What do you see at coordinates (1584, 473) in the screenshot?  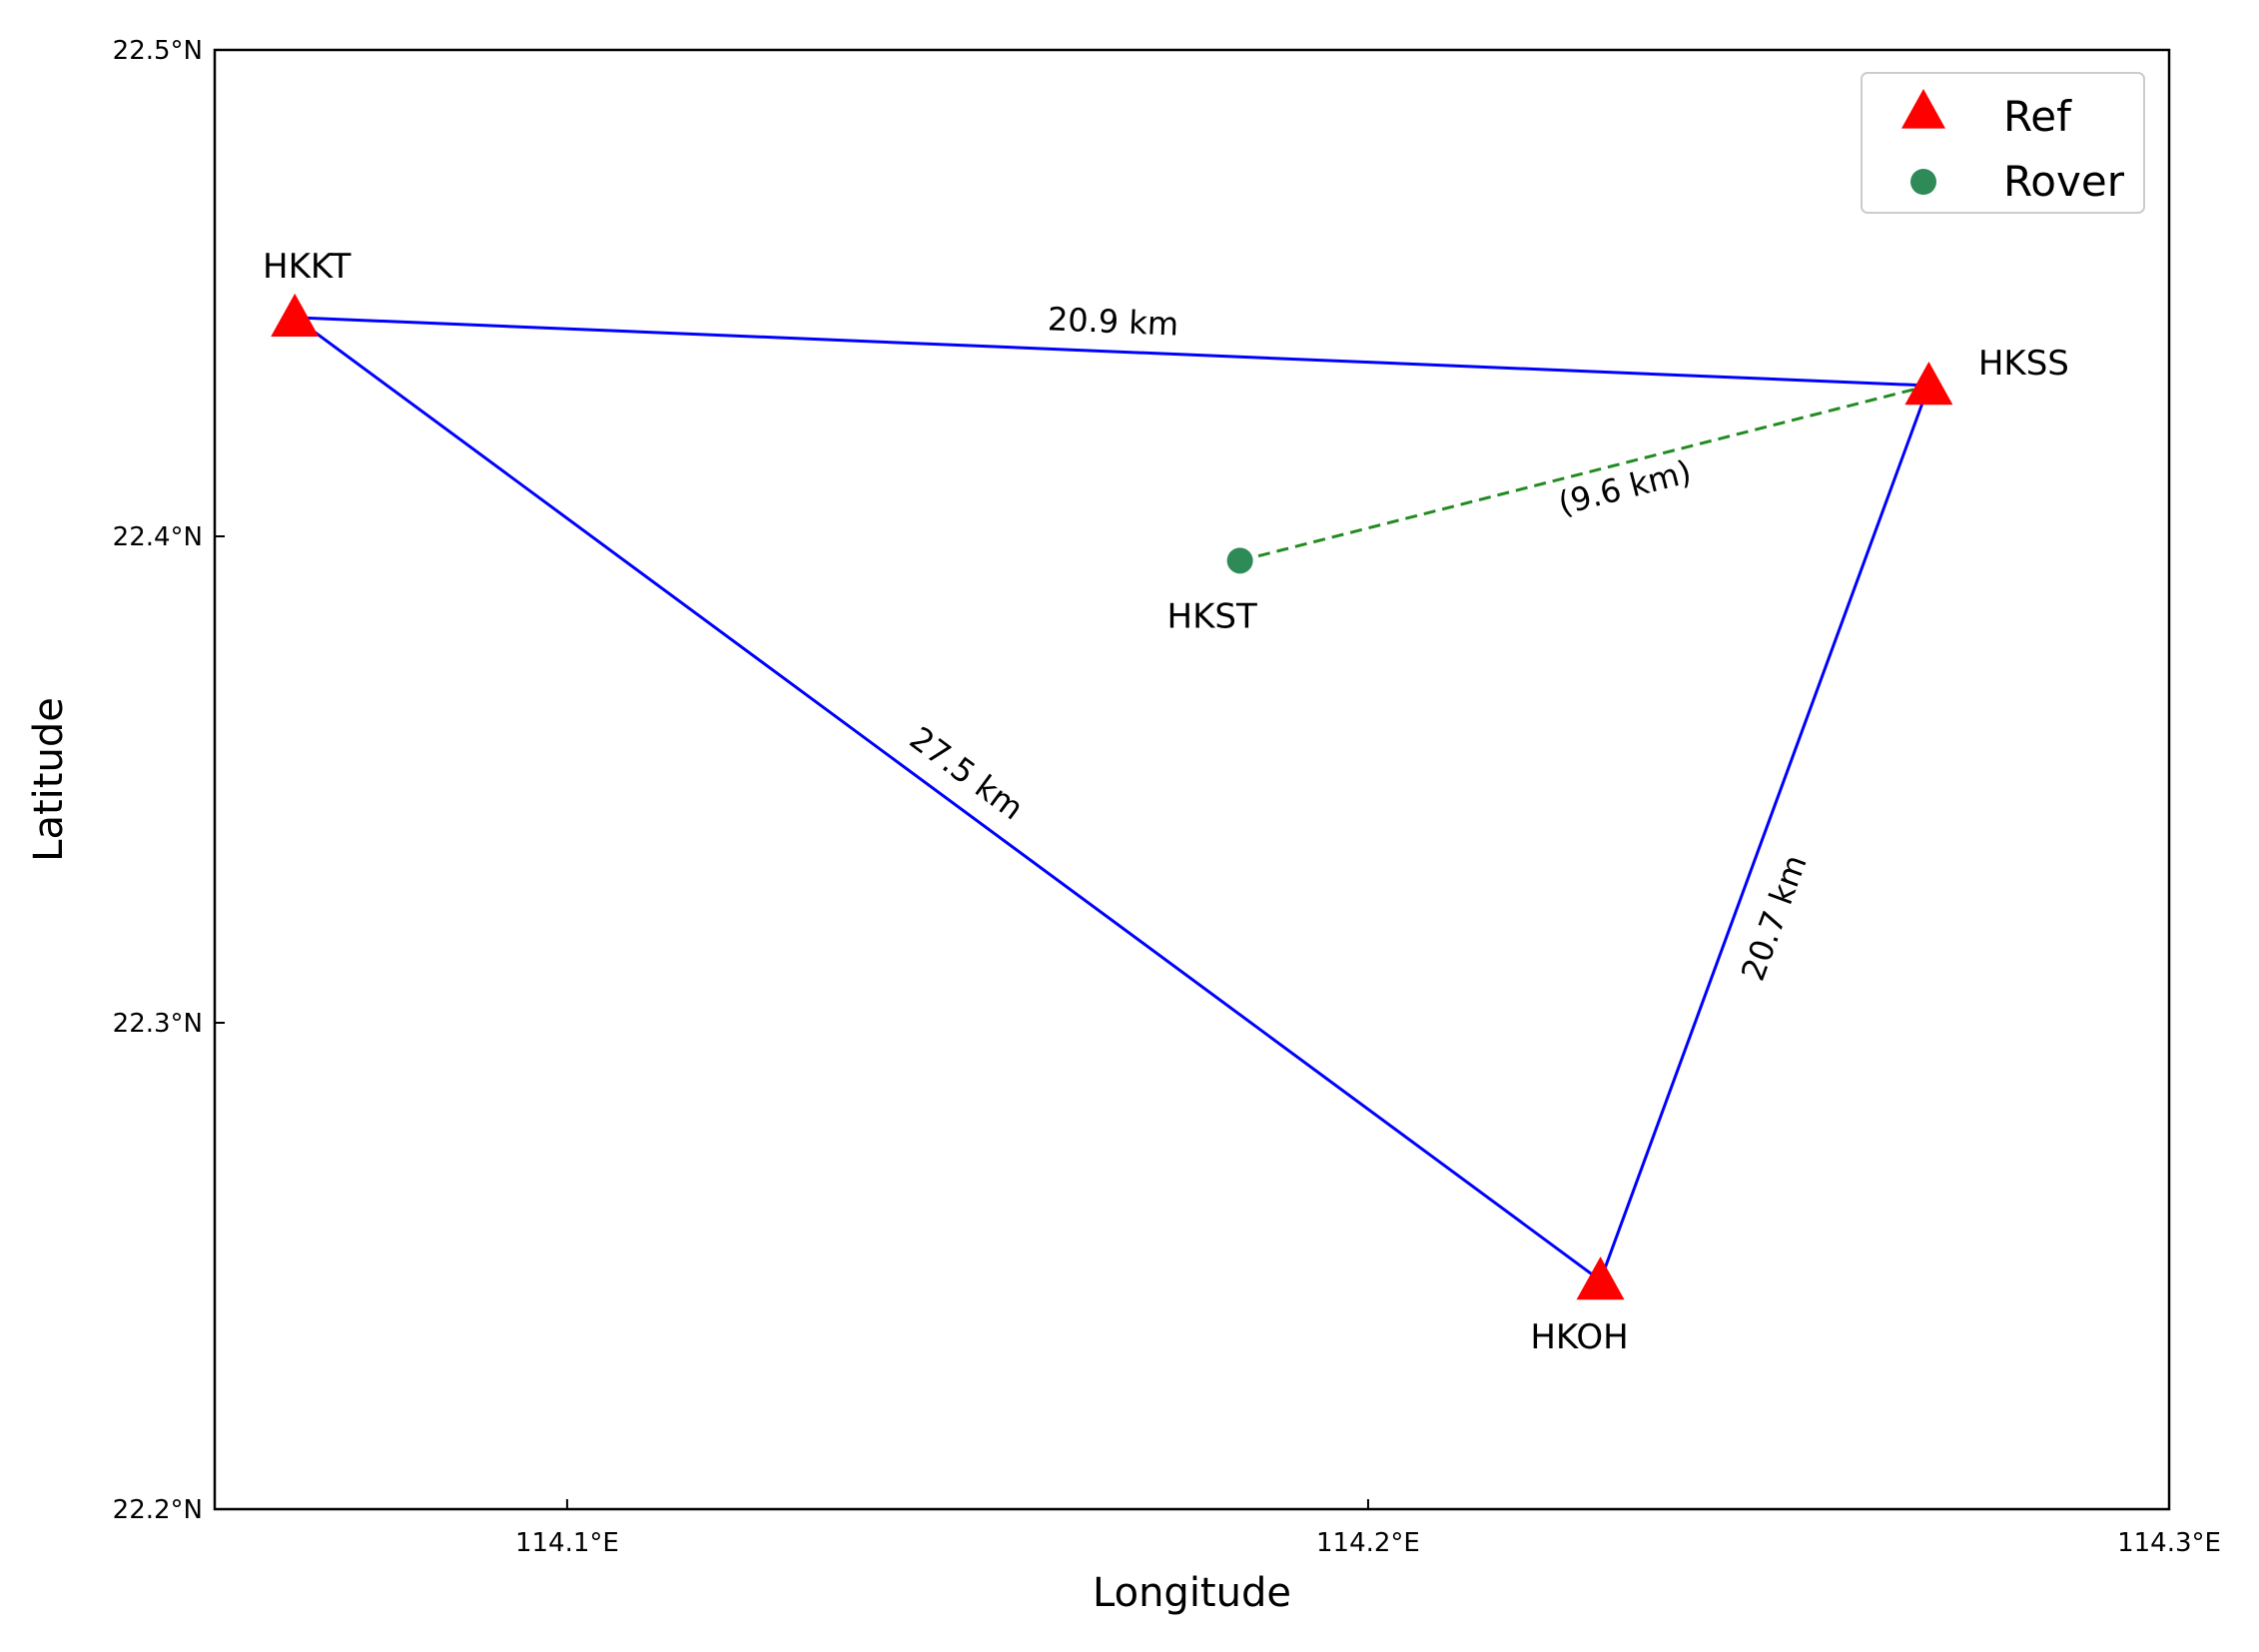 I see `baseline-hkst-hkss` at bounding box center [1584, 473].